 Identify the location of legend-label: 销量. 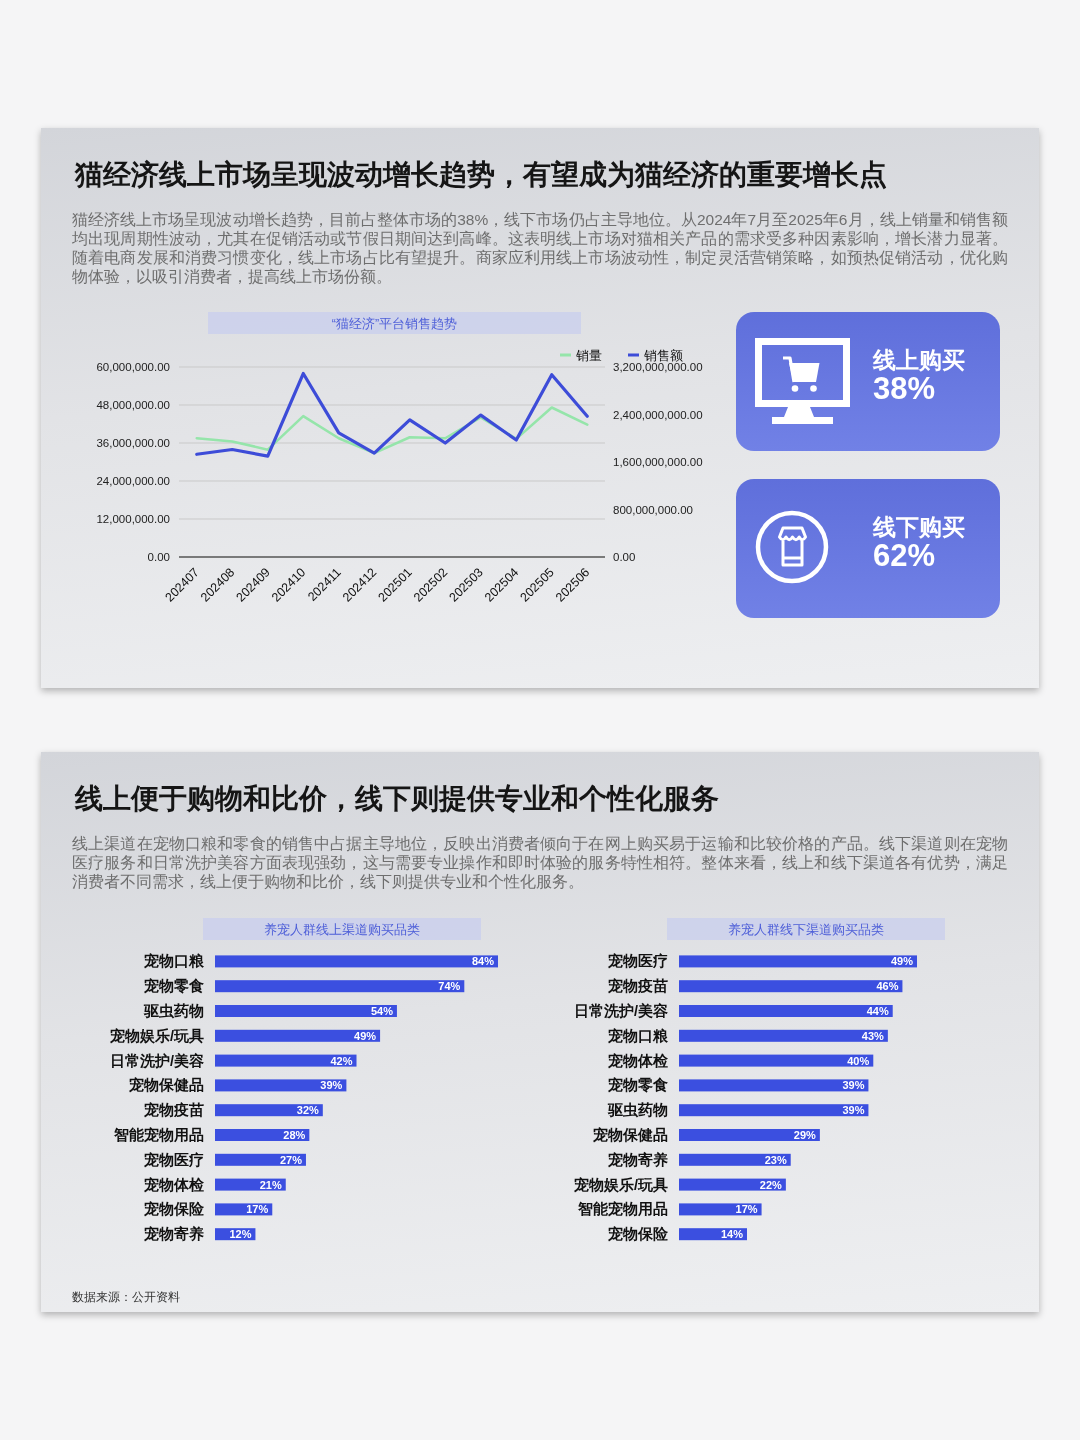
(588, 355).